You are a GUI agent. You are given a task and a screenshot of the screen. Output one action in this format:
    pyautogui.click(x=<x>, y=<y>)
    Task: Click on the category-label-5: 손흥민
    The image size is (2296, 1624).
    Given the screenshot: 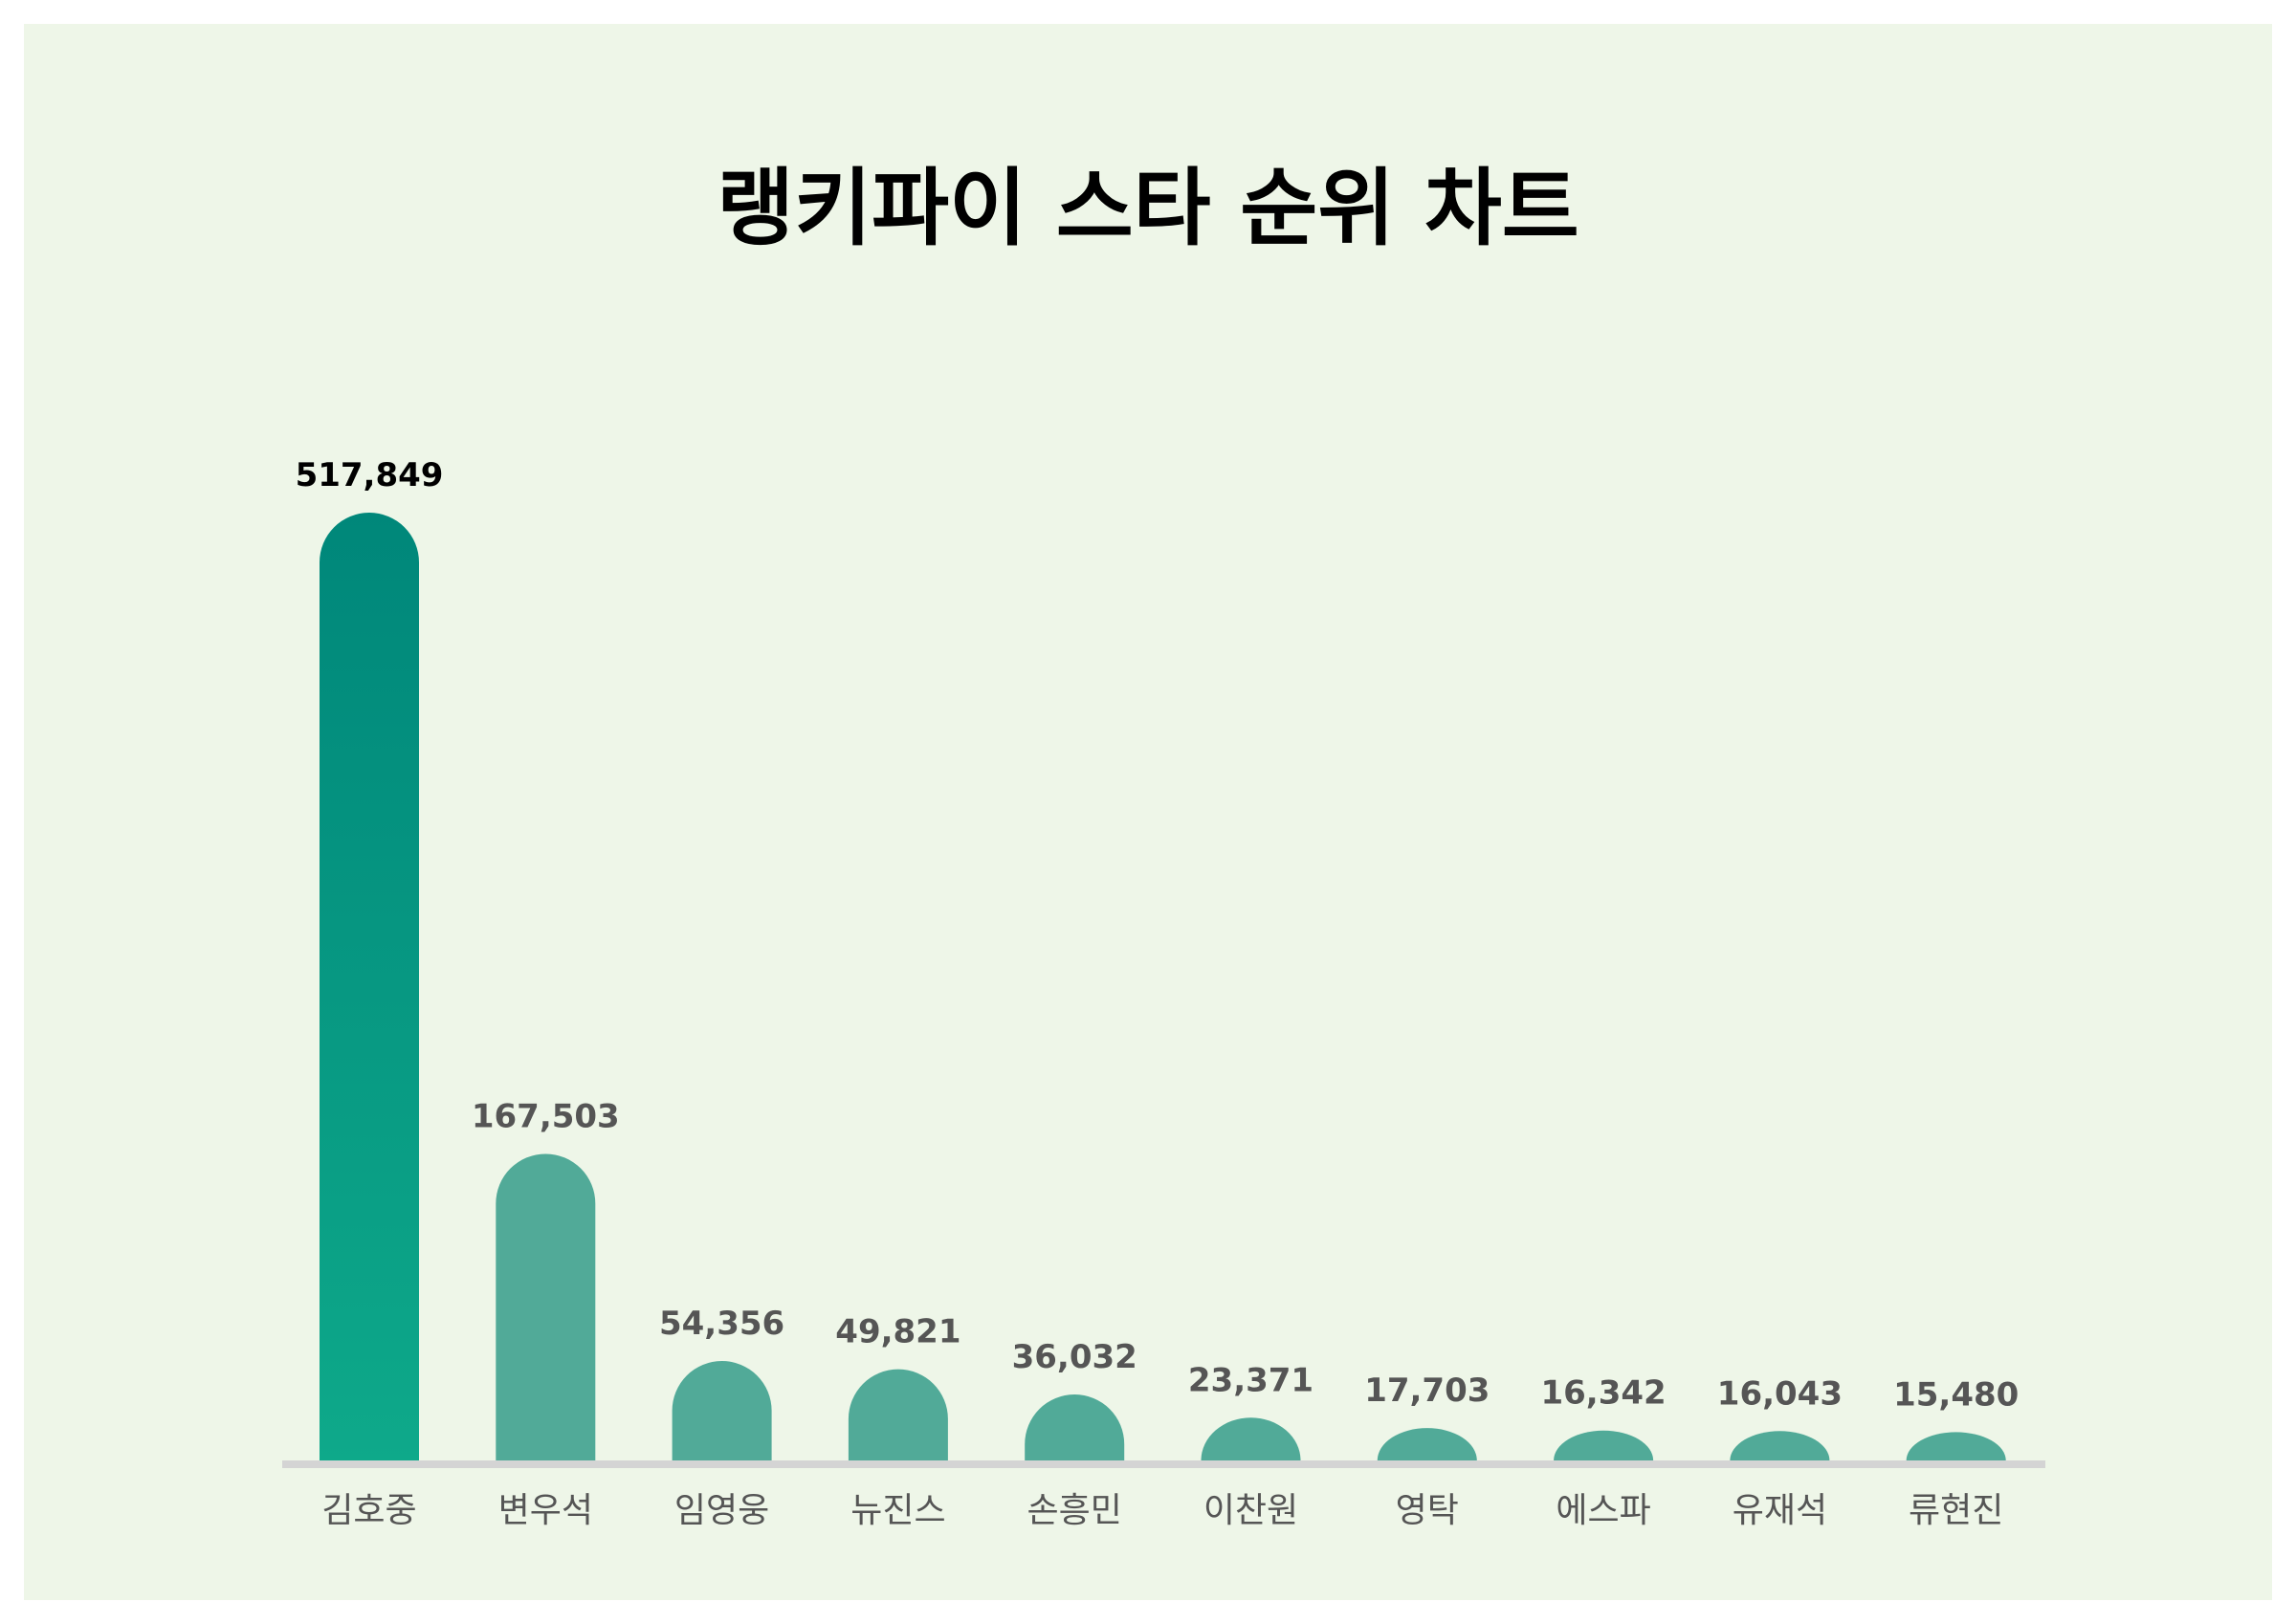 What is the action you would take?
    pyautogui.click(x=1074, y=1510)
    